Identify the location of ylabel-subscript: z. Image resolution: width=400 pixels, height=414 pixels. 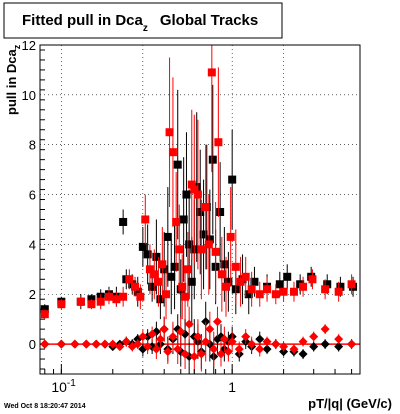
(17, 46).